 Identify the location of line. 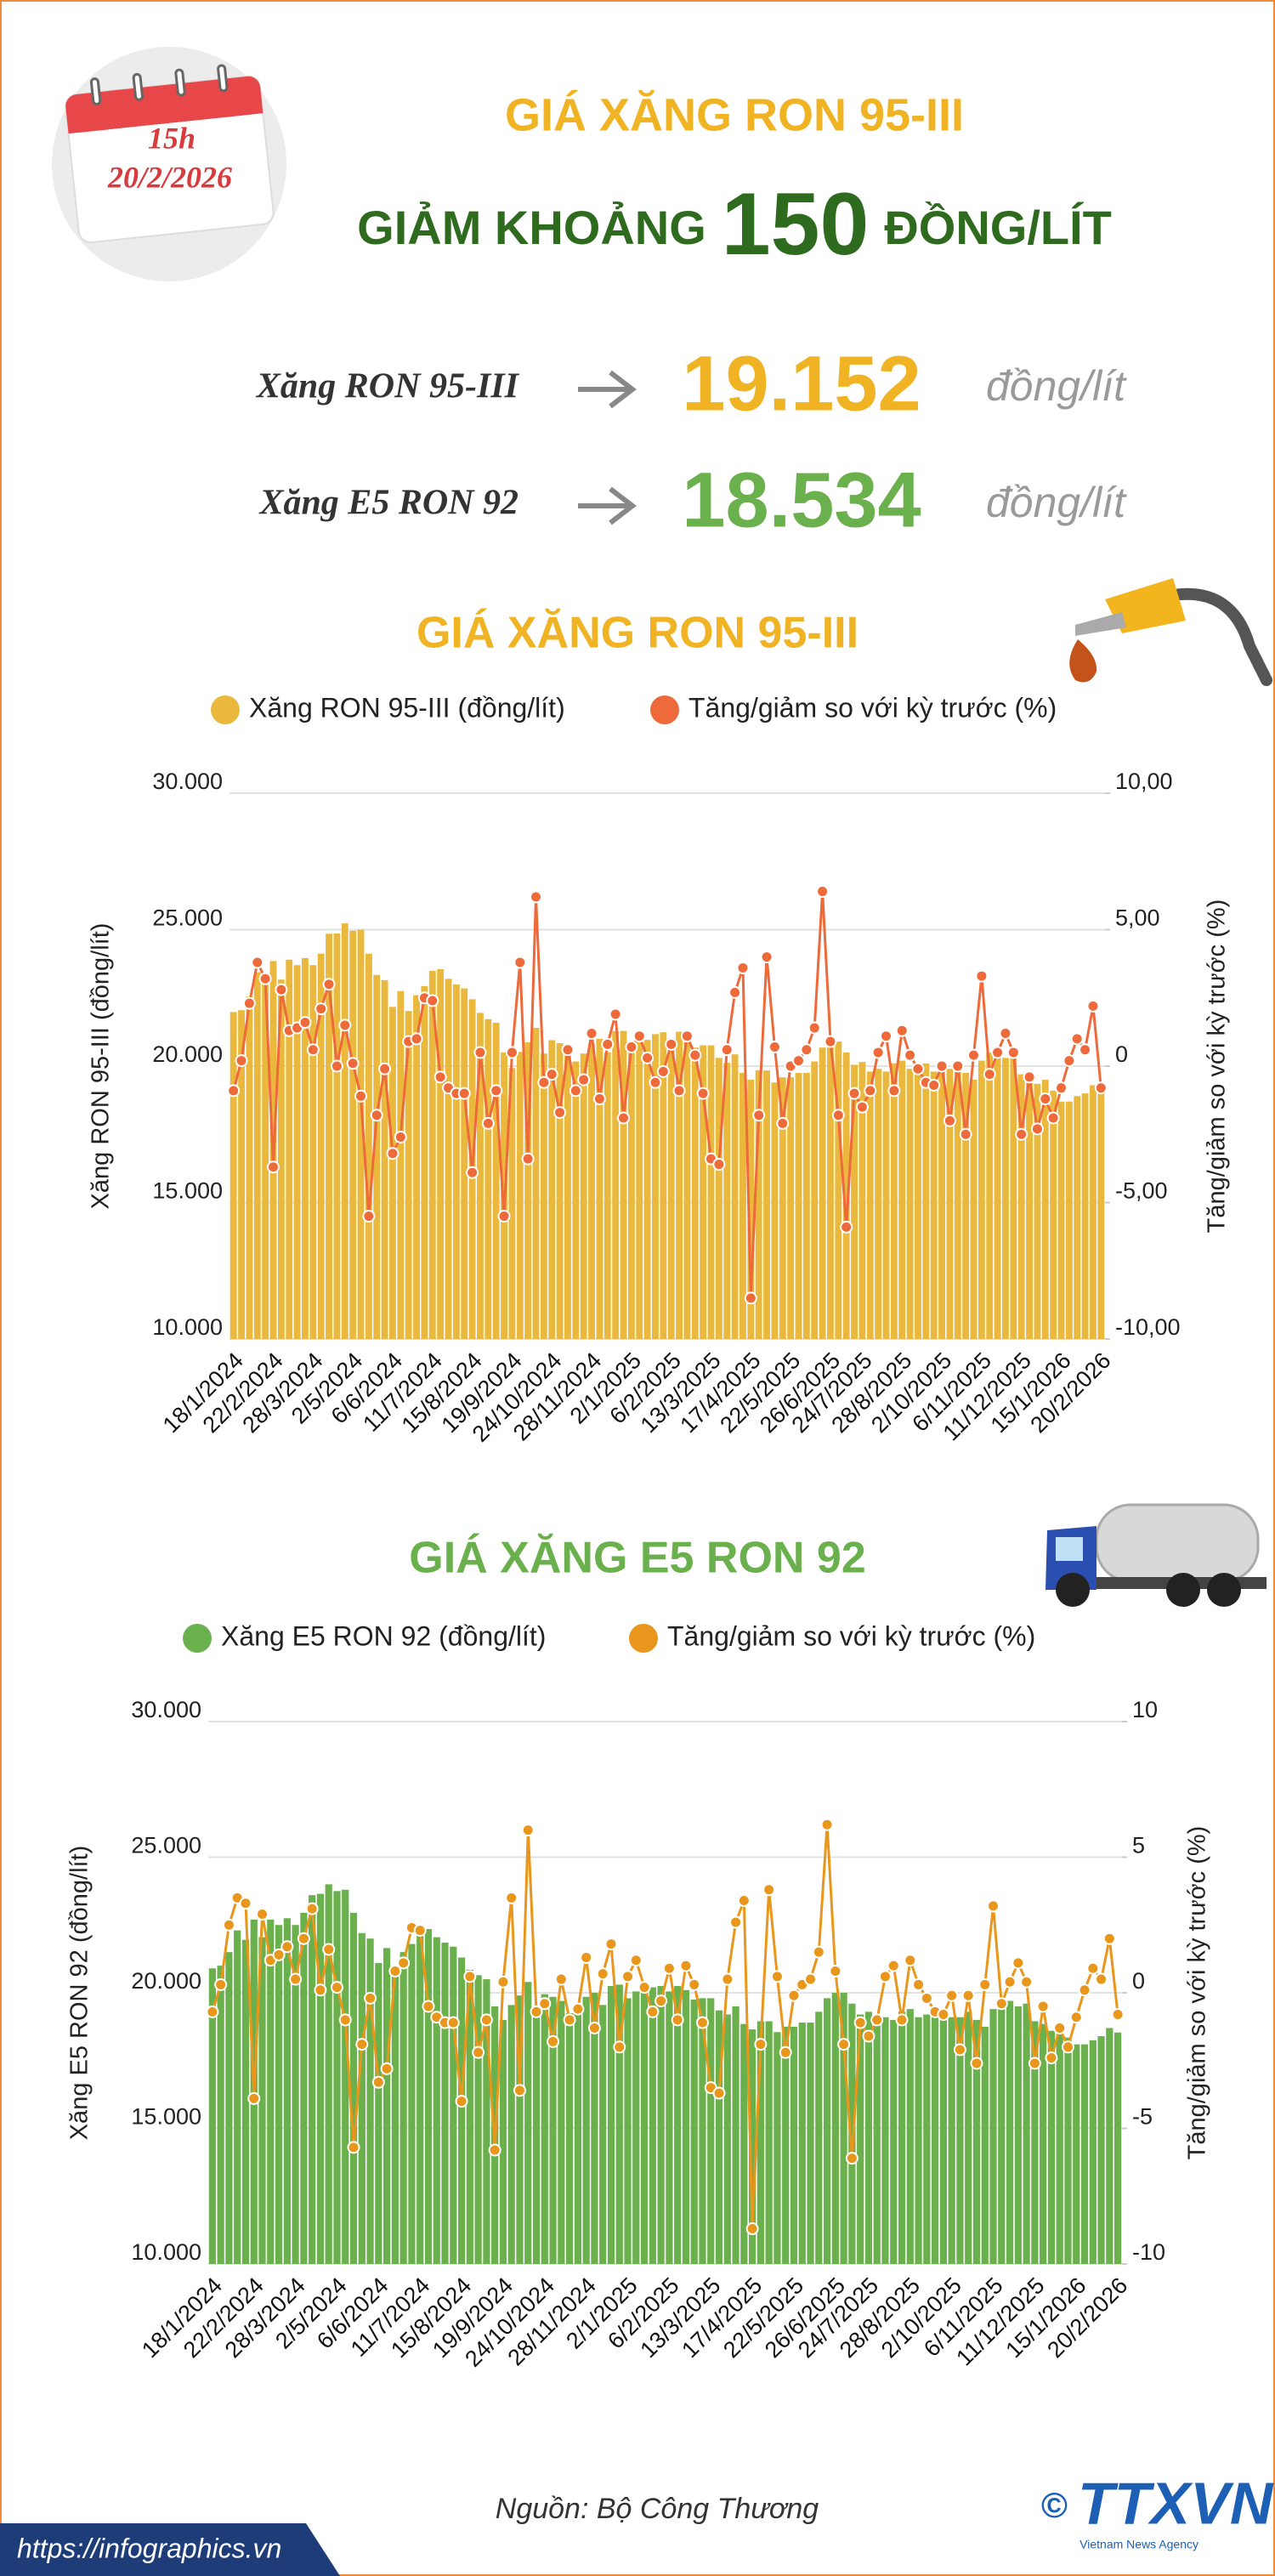
(667, 1095).